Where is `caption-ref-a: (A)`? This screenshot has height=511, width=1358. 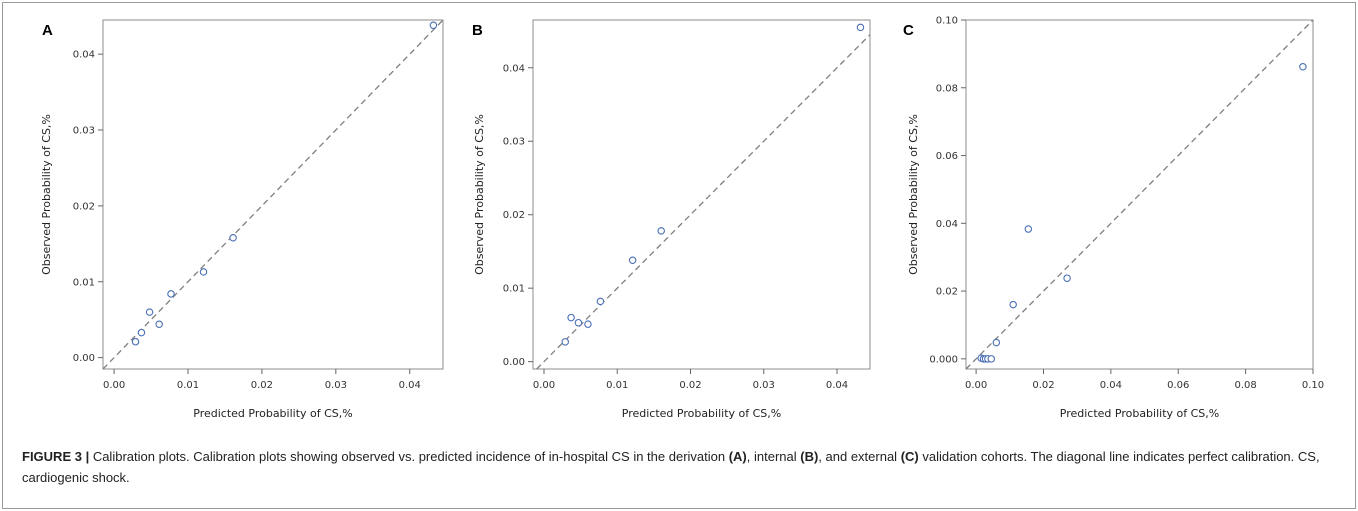 caption-ref-a: (A) is located at coordinates (737, 456).